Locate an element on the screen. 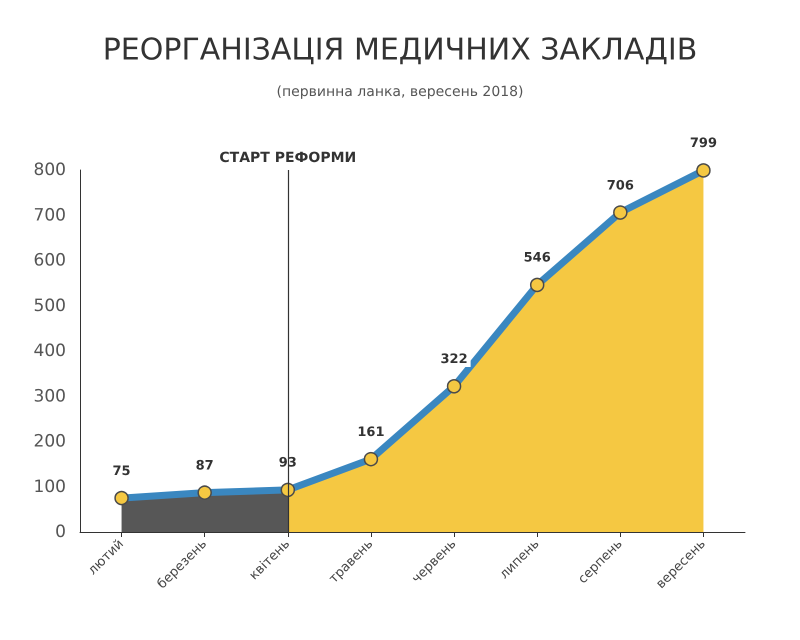 This screenshot has height=640, width=800. data-label: 706 is located at coordinates (620, 186).